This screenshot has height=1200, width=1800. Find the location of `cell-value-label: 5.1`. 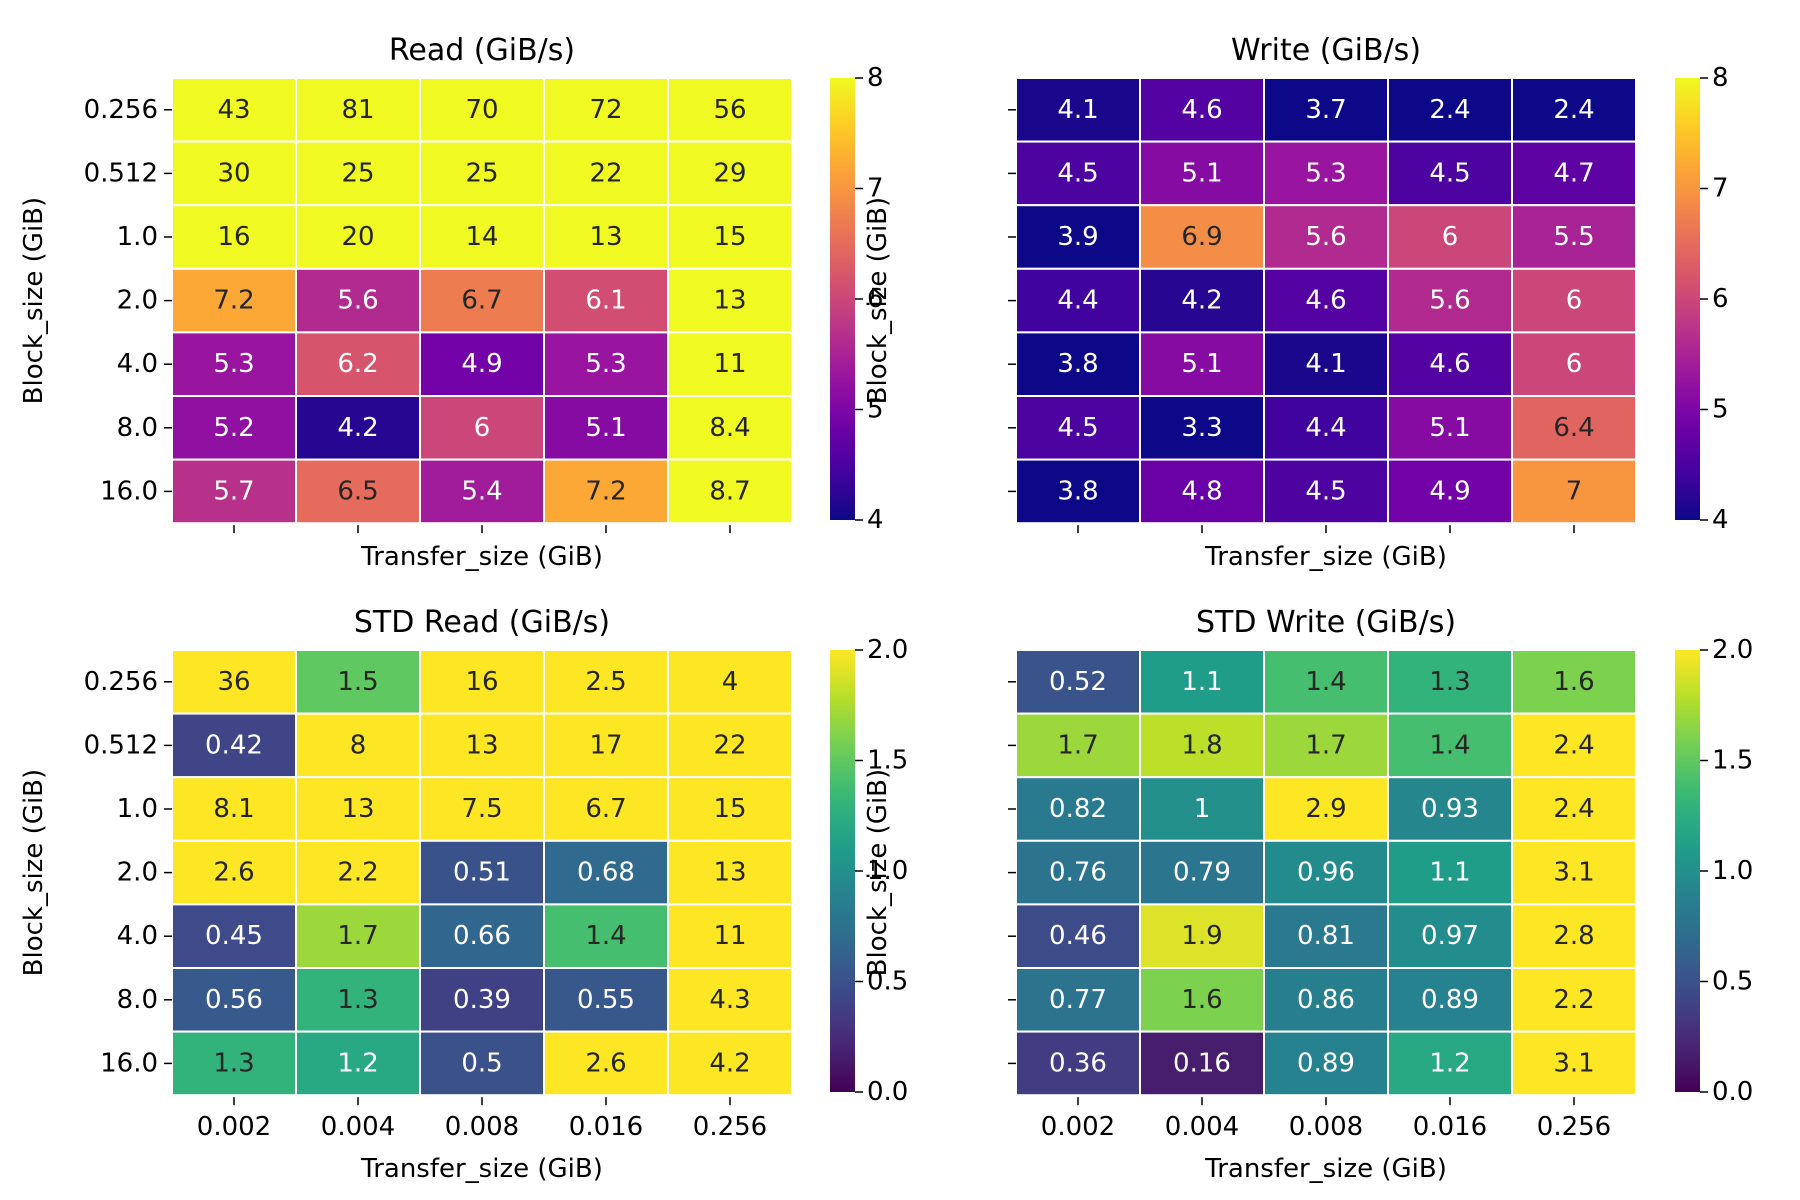

cell-value-label: 5.1 is located at coordinates (1201, 364).